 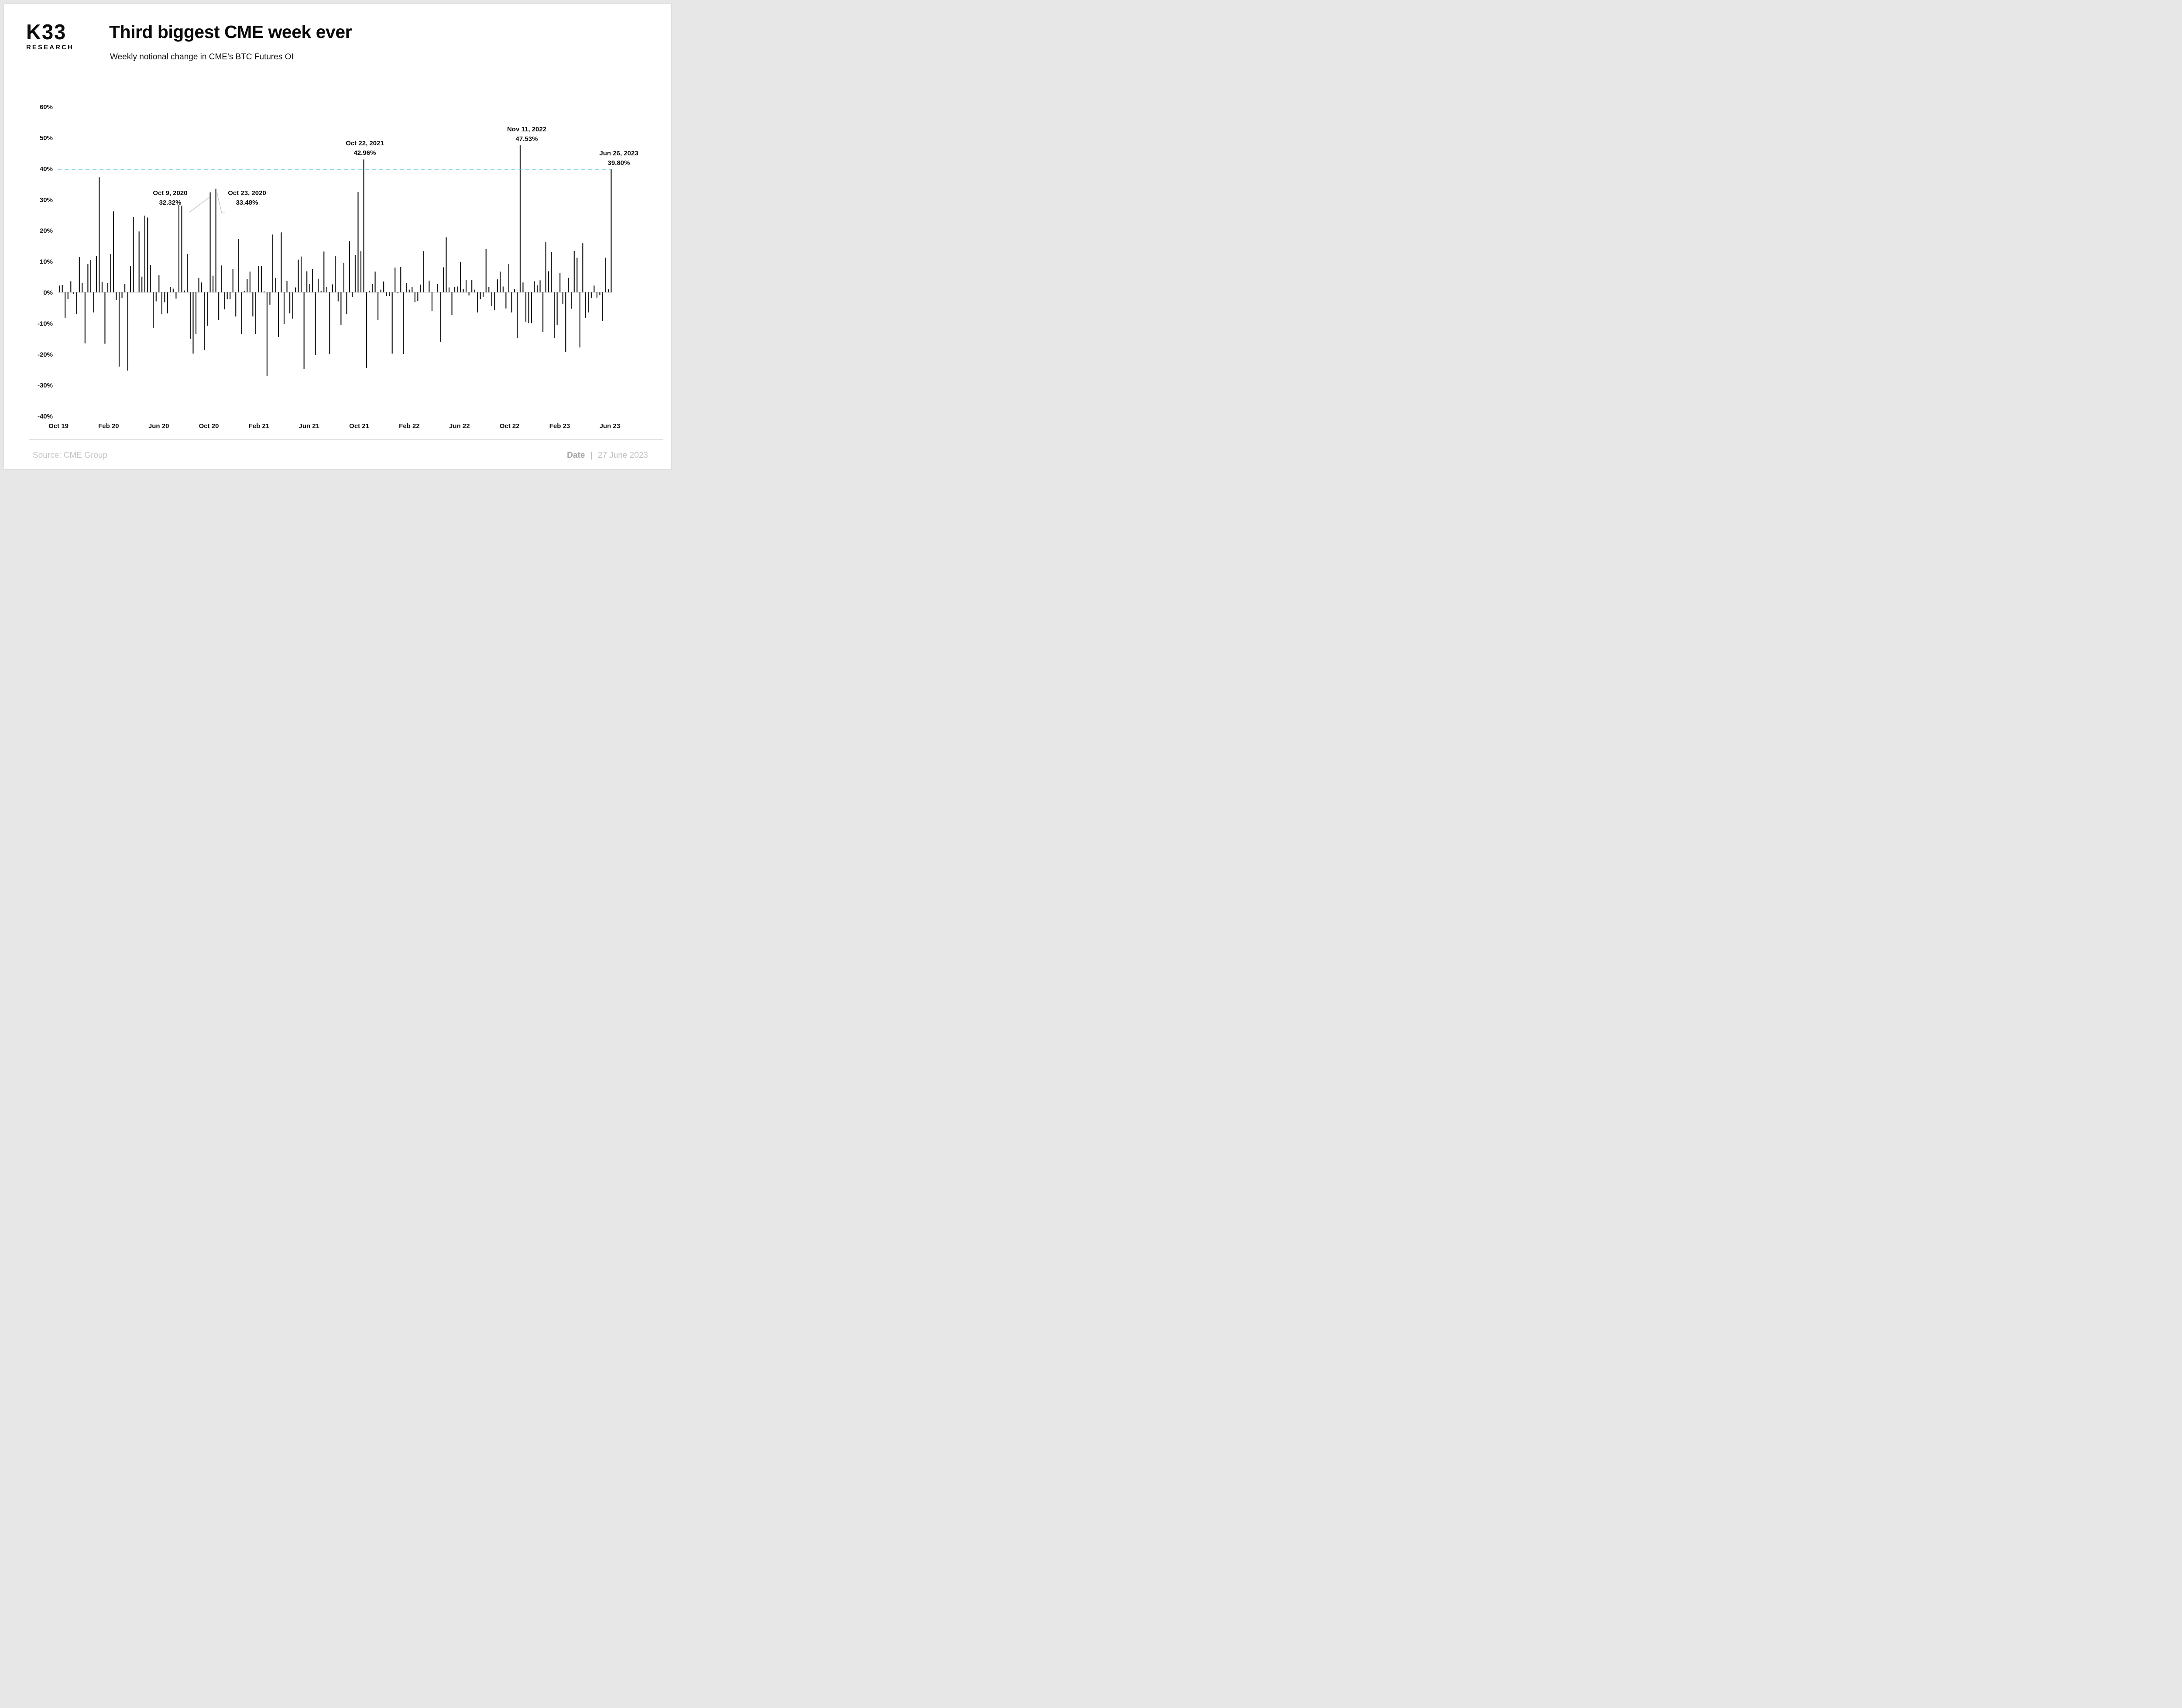 What do you see at coordinates (230, 32) in the screenshot?
I see `page-title: Third biggest CME week ever` at bounding box center [230, 32].